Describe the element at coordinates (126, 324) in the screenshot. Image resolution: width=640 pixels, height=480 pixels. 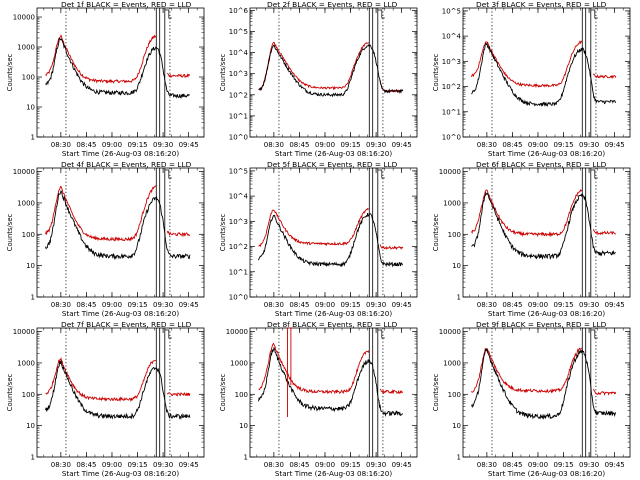
I see `panel-title: Det 7f BLACK = Events, RED = LLD` at that location.